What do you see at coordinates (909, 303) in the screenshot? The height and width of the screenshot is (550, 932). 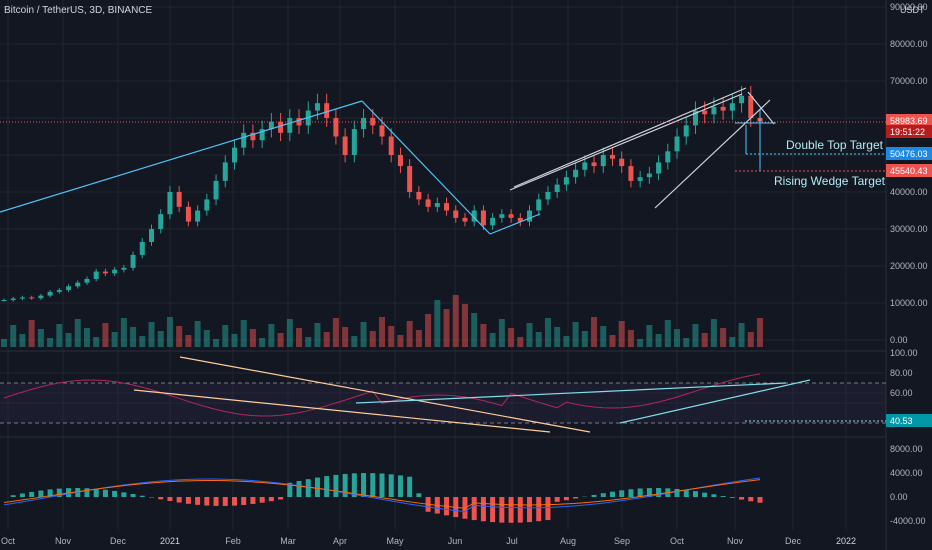 I see `price-tick: 10000.00` at bounding box center [909, 303].